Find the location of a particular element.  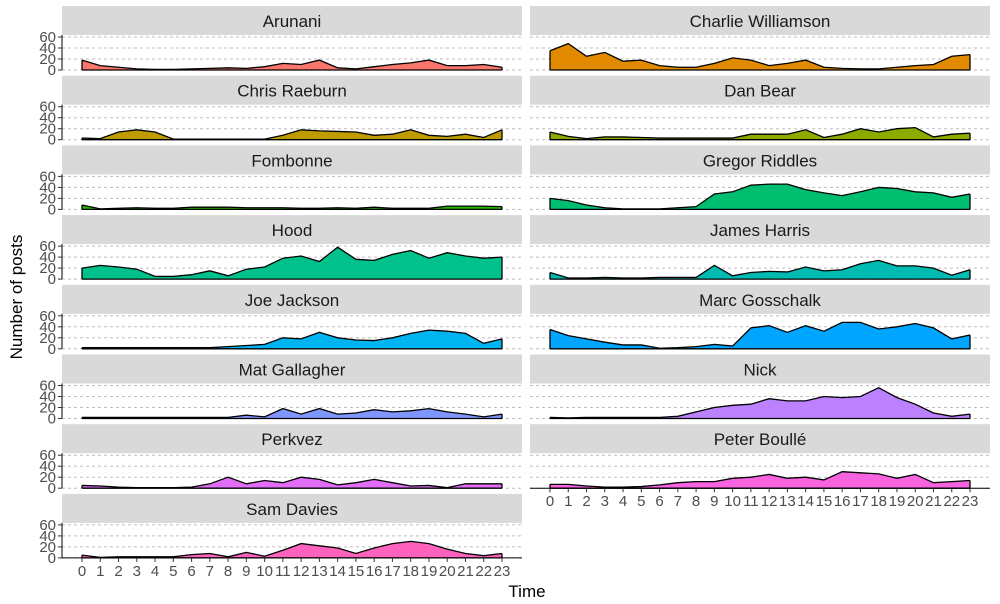

facet-charlie-williamson: Charlie Williamson is located at coordinates (760, 38).